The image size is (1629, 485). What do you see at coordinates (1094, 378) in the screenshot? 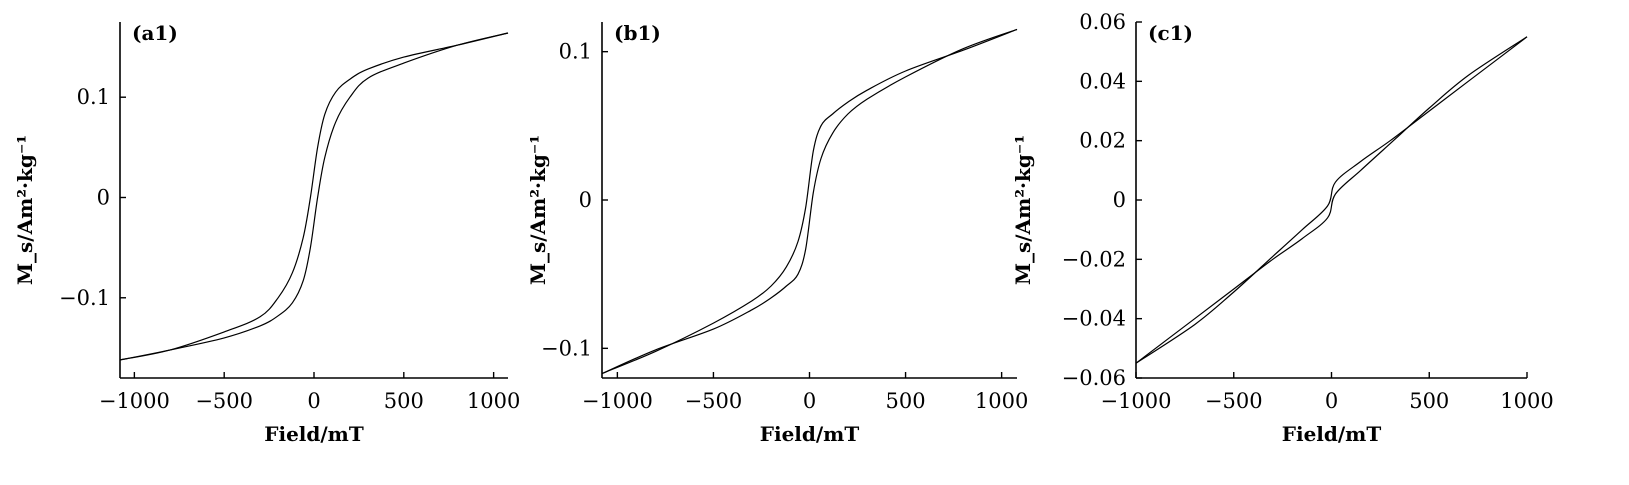
I see `y-tick-label: −0.06` at bounding box center [1094, 378].